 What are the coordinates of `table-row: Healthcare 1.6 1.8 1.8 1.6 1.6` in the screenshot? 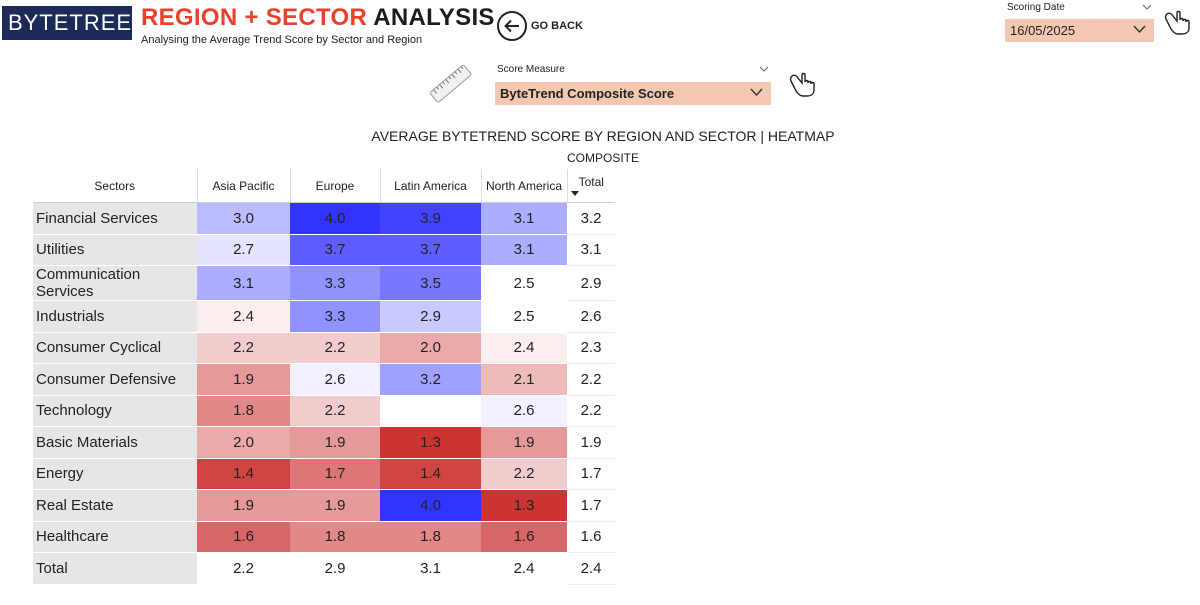 It's located at (324, 537).